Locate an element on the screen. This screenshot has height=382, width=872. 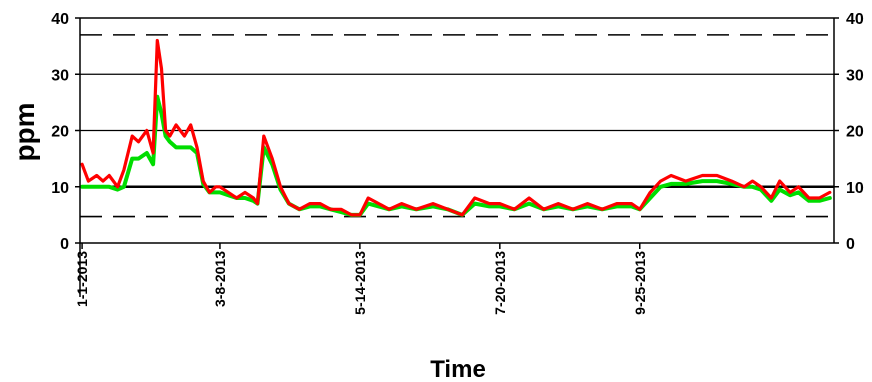
y-tick-label-right-0: 0 is located at coordinates (850, 244).